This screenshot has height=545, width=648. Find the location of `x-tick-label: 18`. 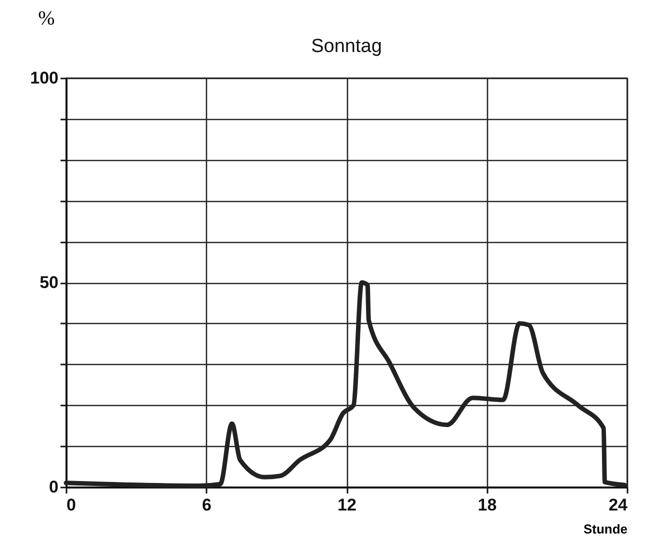

x-tick-label: 18 is located at coordinates (487, 505).